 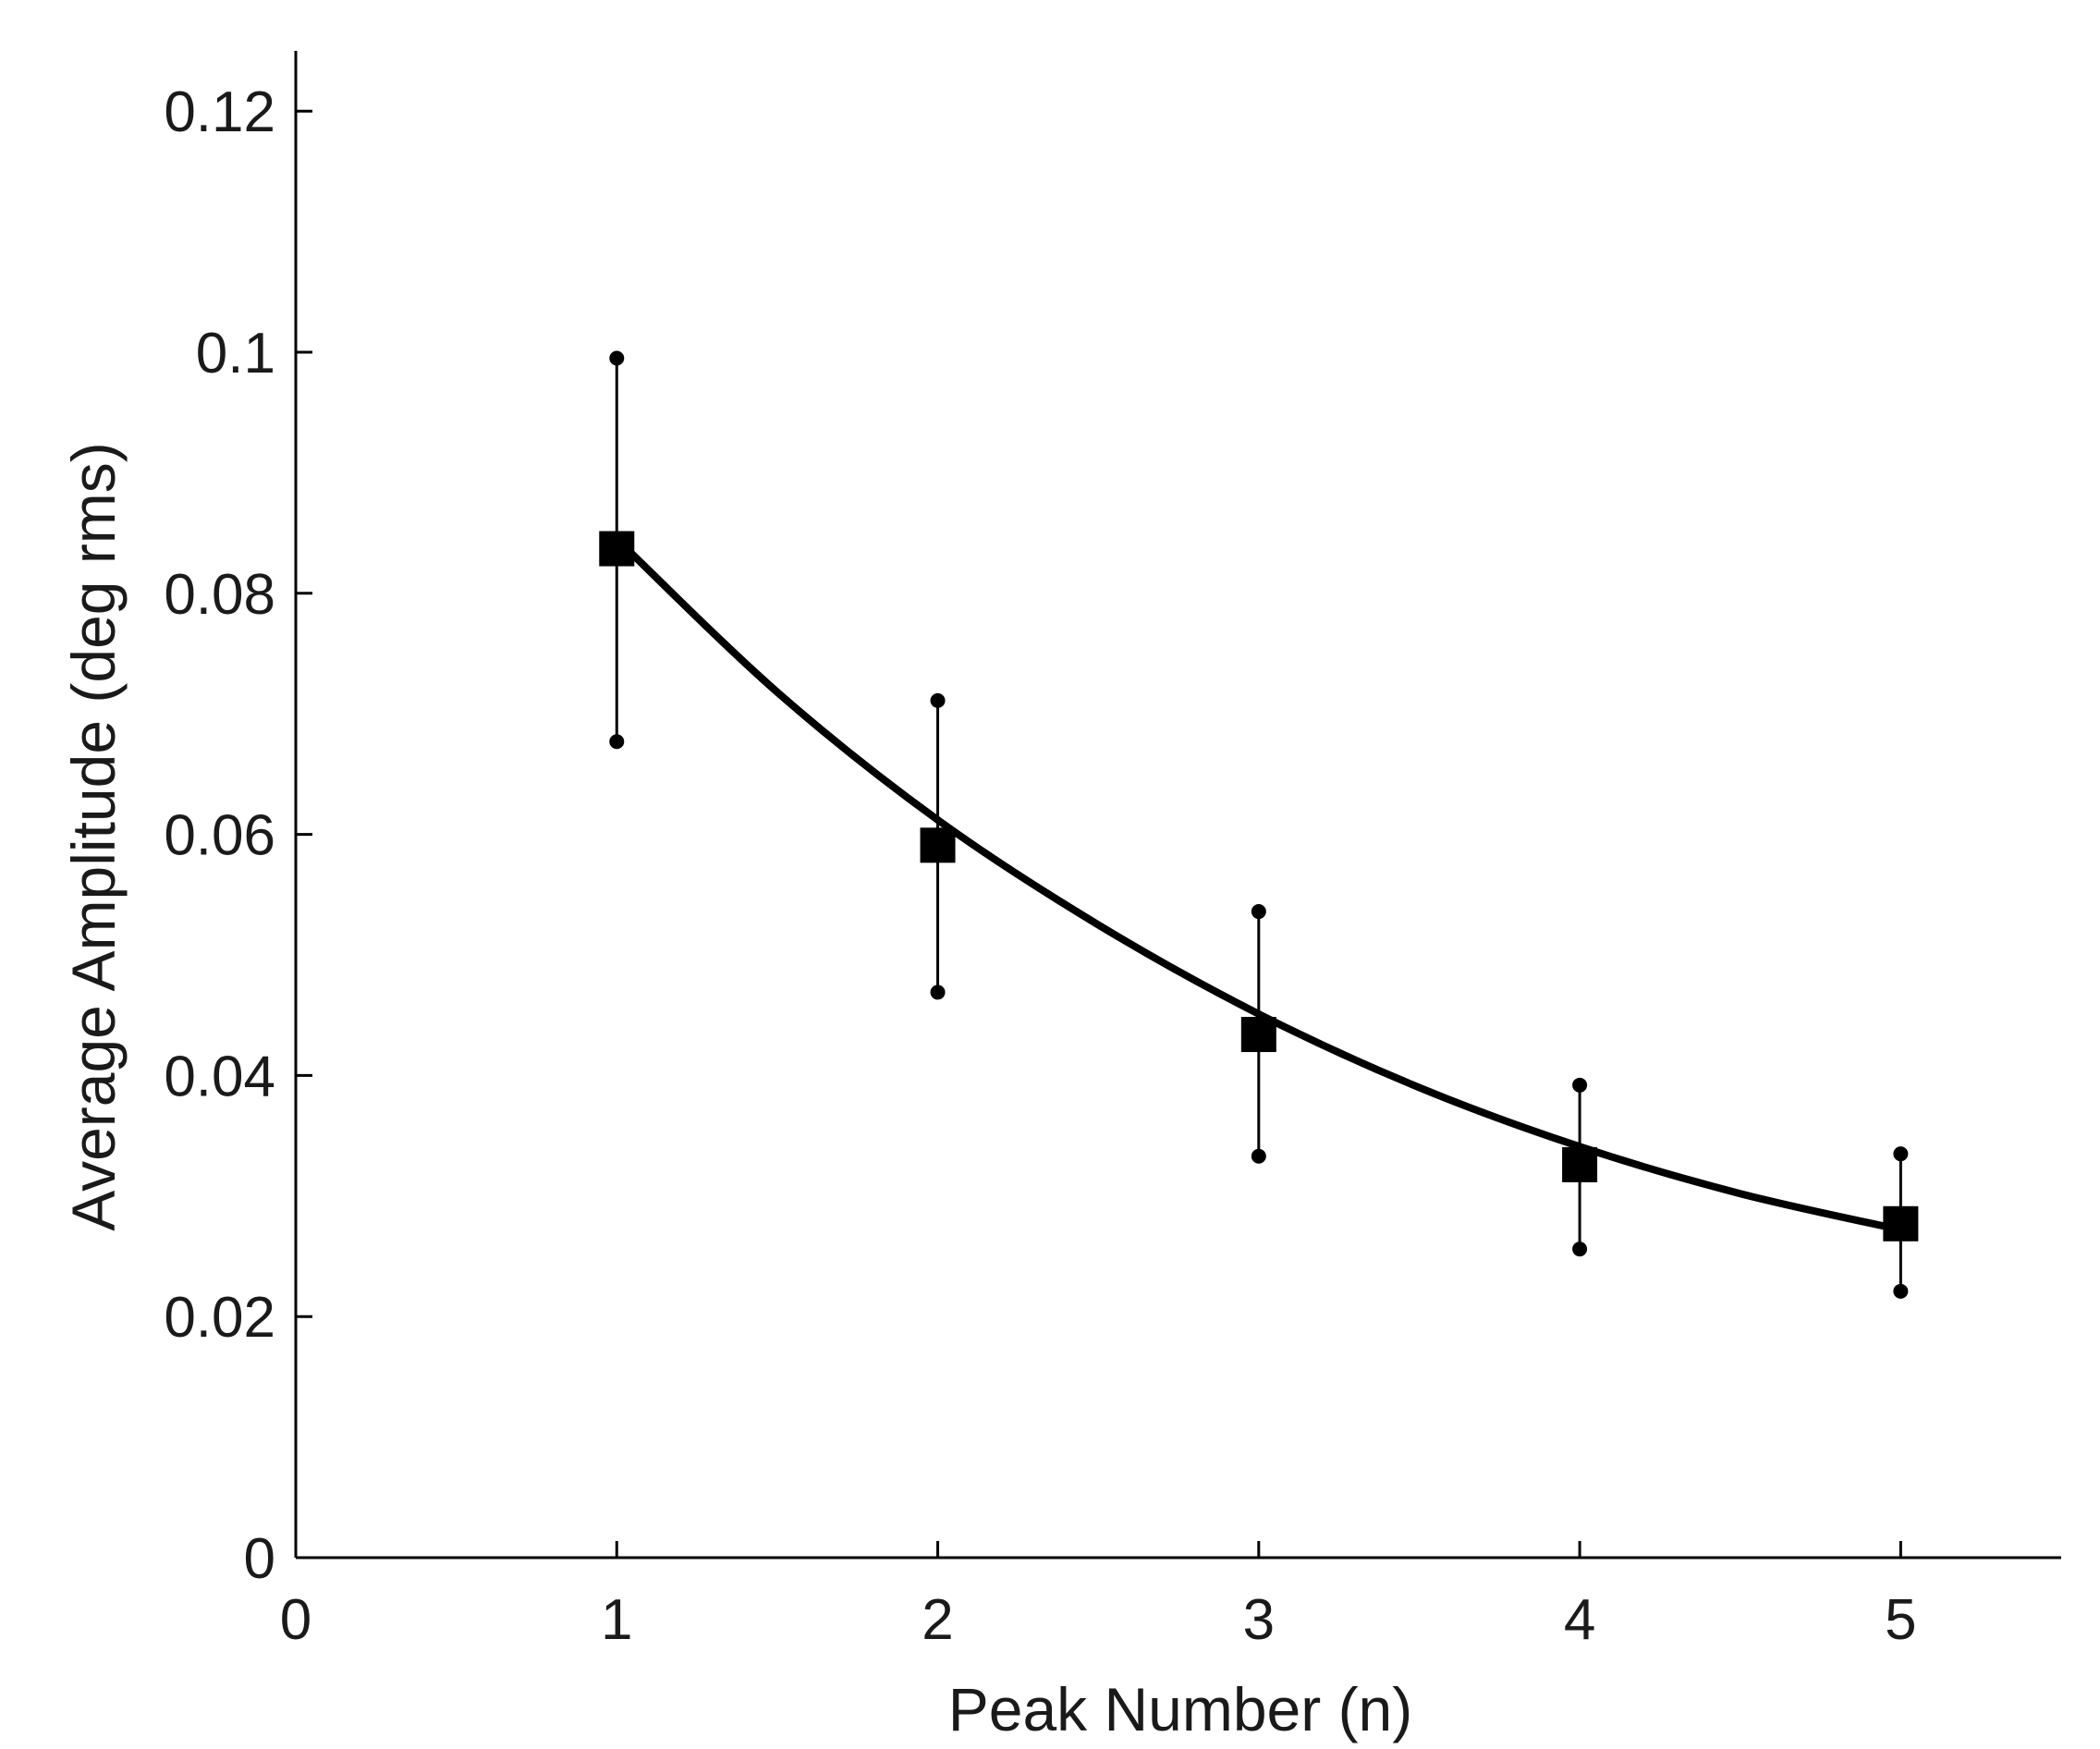 What do you see at coordinates (260, 1559) in the screenshot?
I see `y-tick-label: 0` at bounding box center [260, 1559].